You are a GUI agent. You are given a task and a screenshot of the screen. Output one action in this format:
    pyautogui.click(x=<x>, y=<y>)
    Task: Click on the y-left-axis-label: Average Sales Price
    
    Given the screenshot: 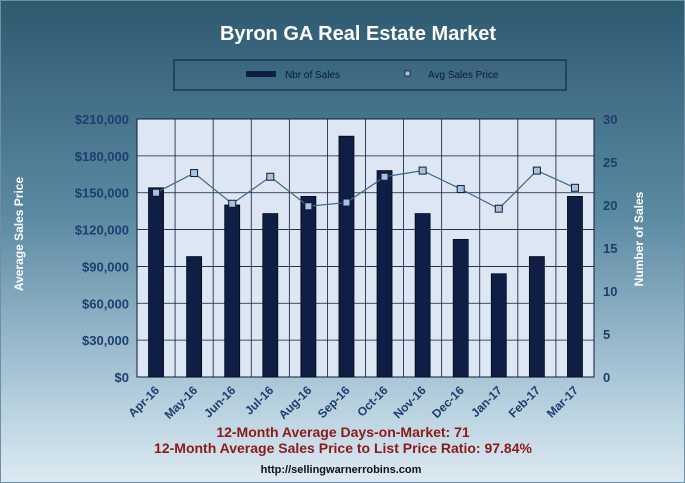 What is the action you would take?
    pyautogui.click(x=19, y=234)
    